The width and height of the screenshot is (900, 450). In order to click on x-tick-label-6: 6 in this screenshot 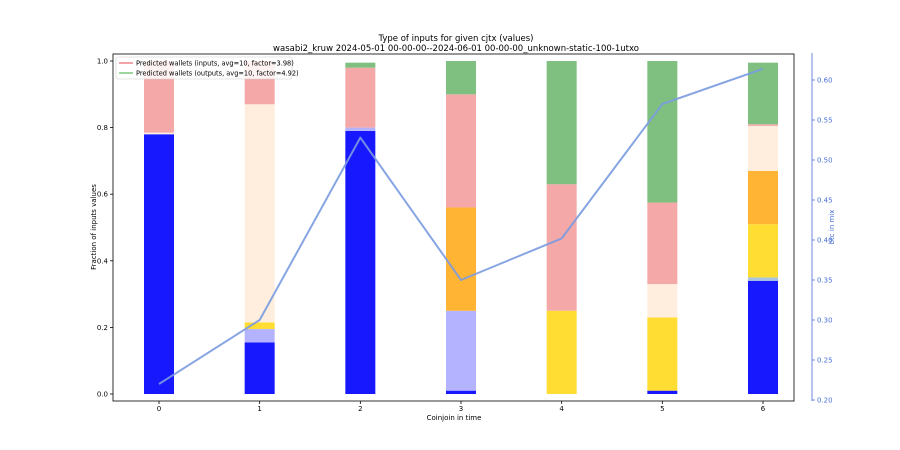, I will do `click(763, 409)`.